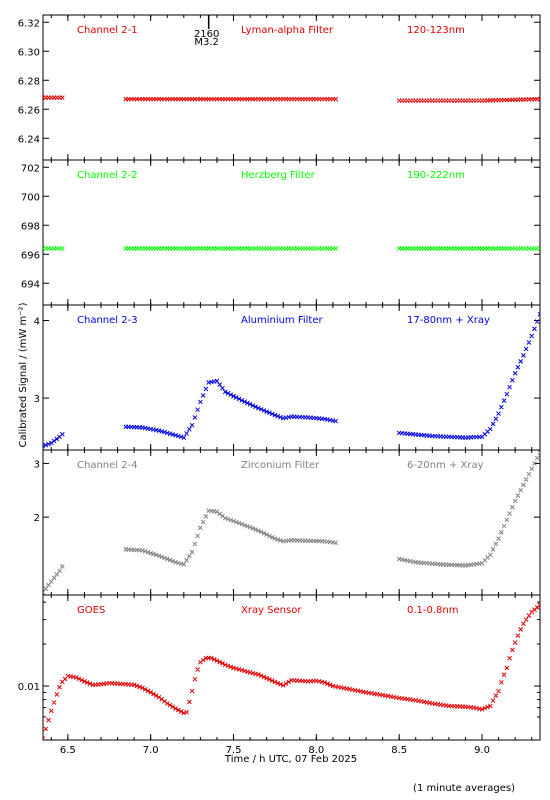  I want to click on x-tick-label: 9.0, so click(482, 750).